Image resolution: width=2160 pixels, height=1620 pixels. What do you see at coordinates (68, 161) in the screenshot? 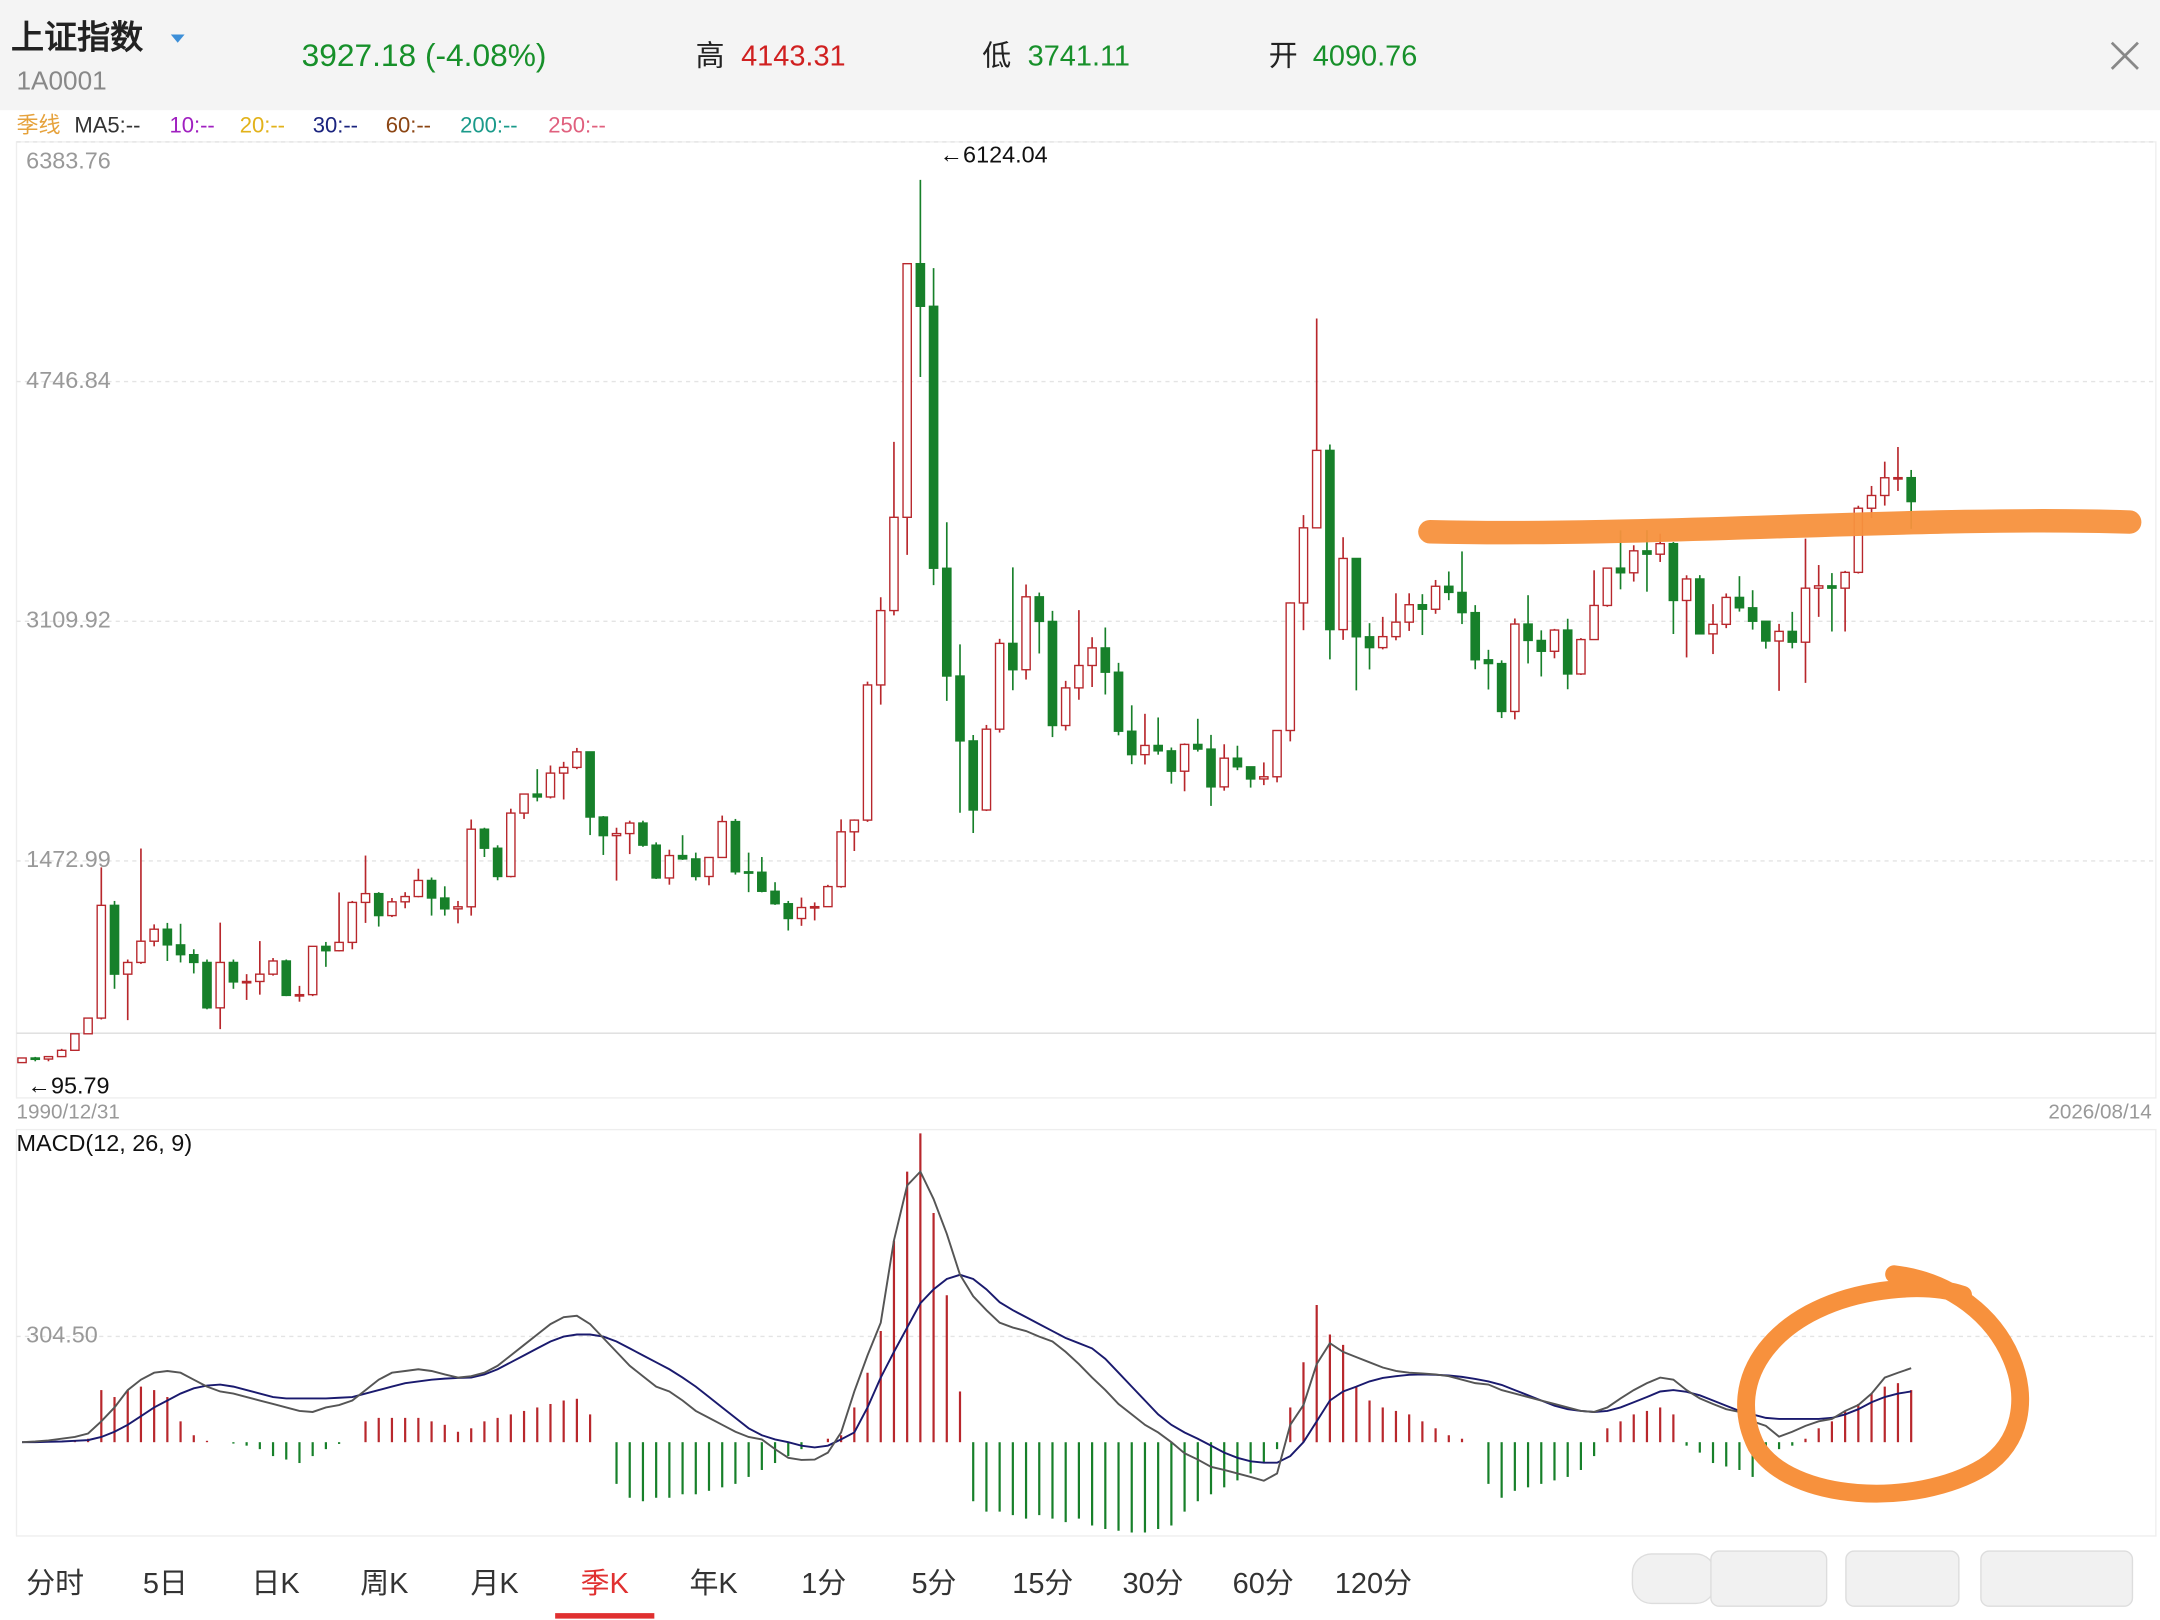
I see `y-tick-label: 6383.76` at bounding box center [68, 161].